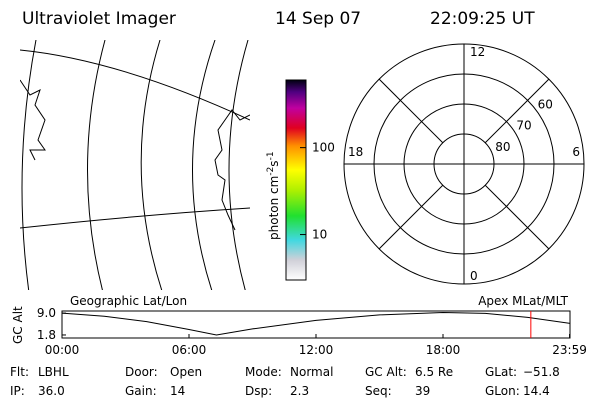 This screenshot has width=600, height=400. I want to click on info-value: Normal, so click(311, 372).